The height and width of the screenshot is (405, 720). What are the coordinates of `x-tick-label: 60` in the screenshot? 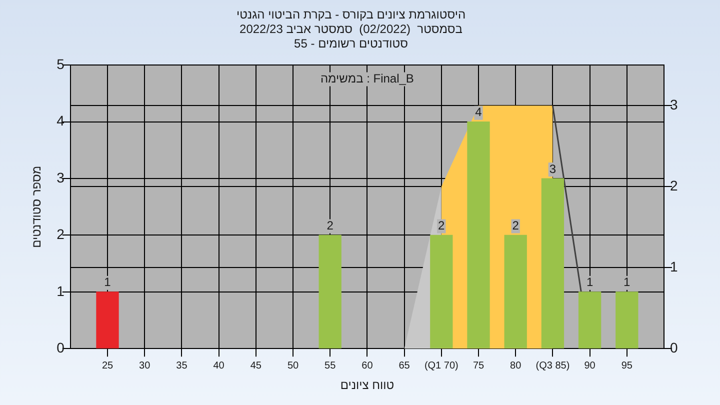 It's located at (368, 366).